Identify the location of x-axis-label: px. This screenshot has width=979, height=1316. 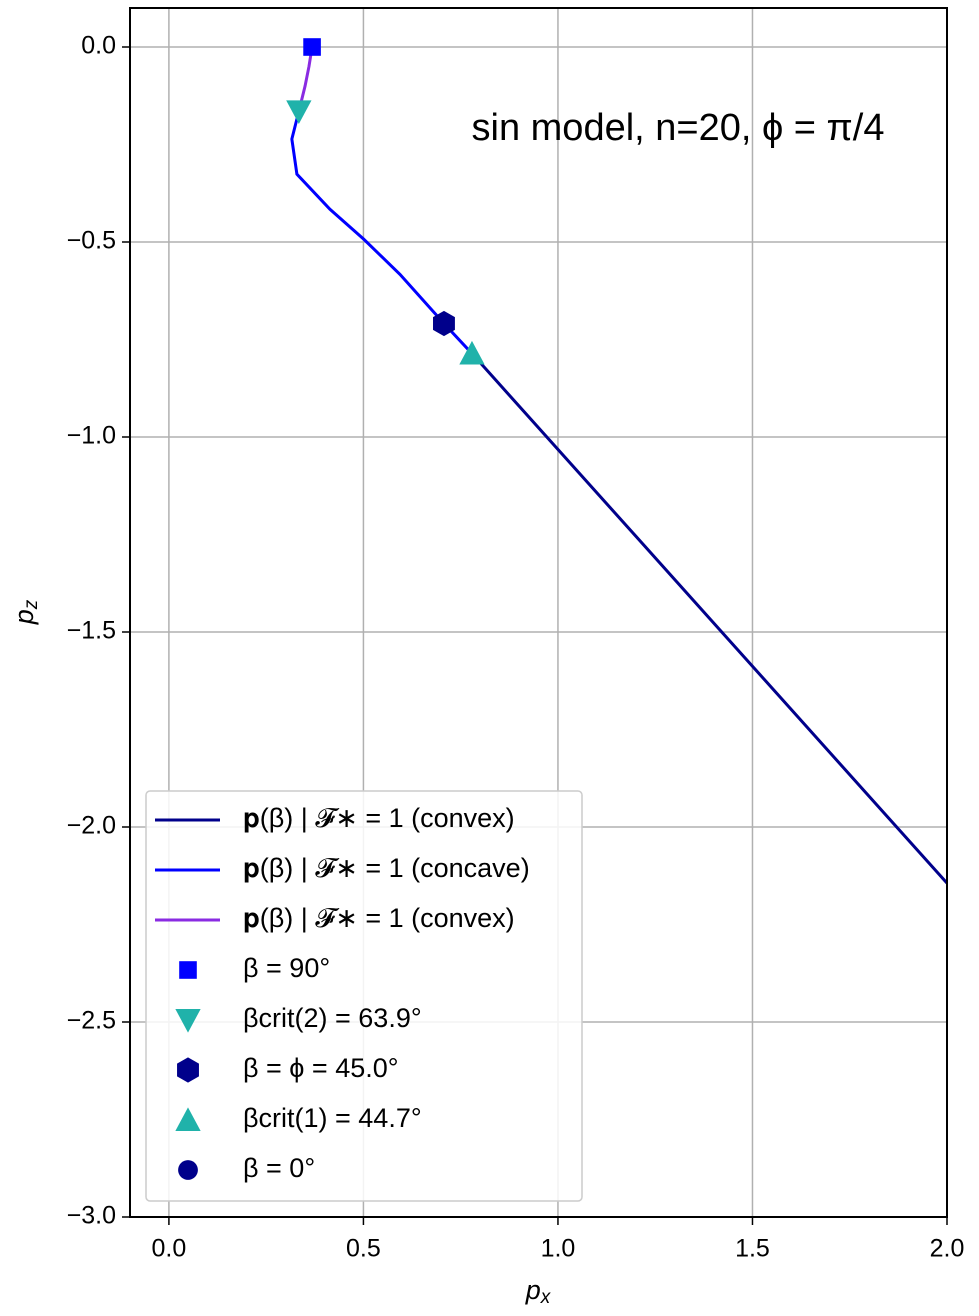
(538, 1291).